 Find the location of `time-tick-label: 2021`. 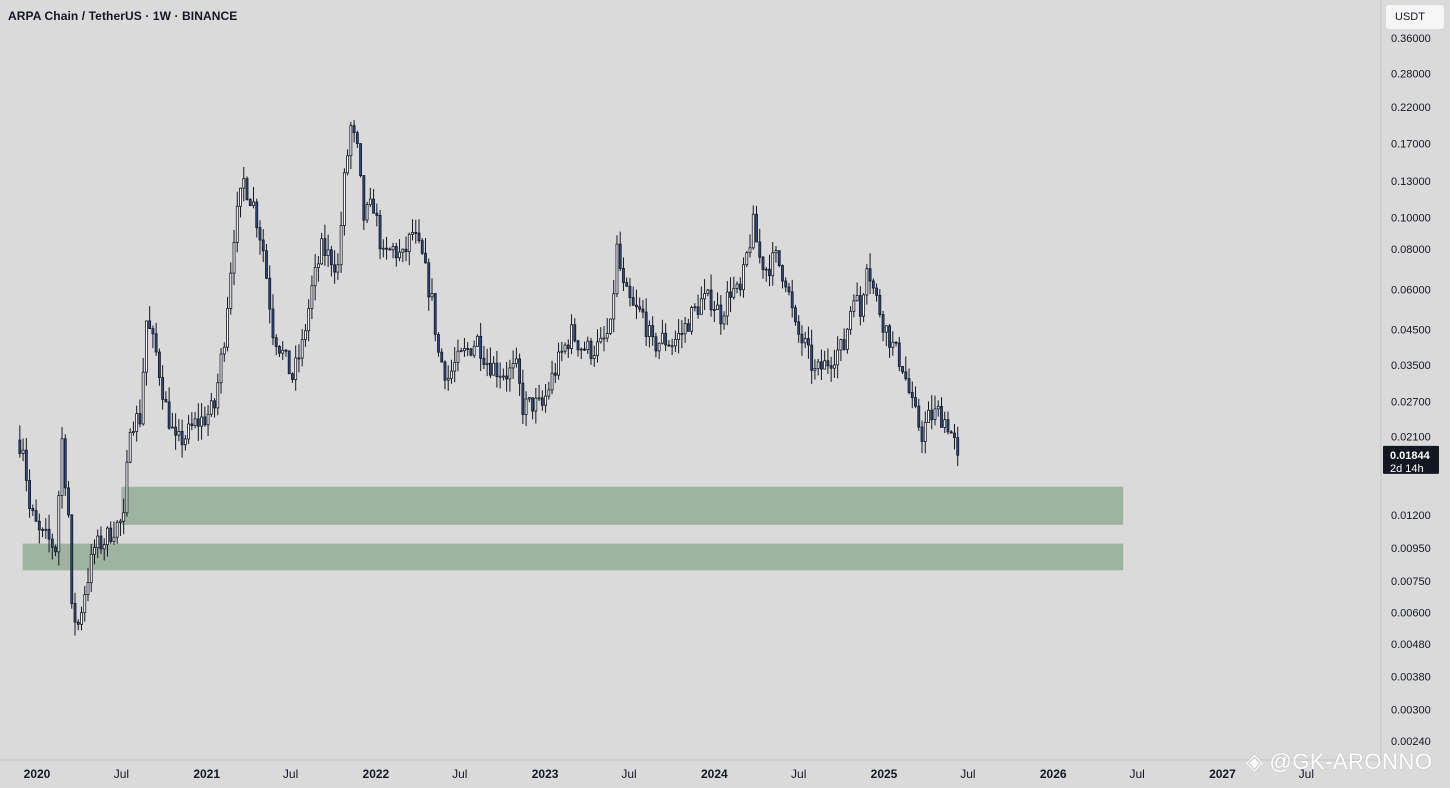

time-tick-label: 2021 is located at coordinates (206, 774).